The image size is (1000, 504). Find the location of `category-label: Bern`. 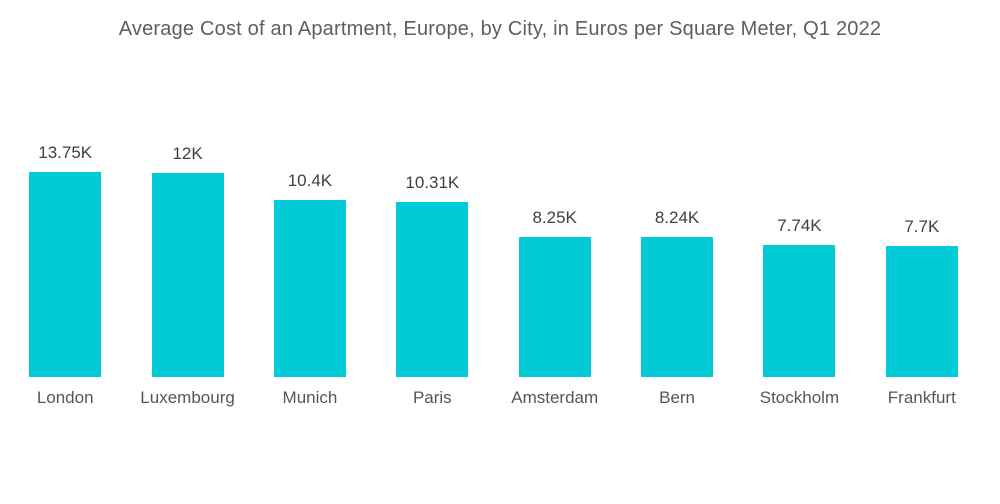

category-label: Bern is located at coordinates (677, 397).